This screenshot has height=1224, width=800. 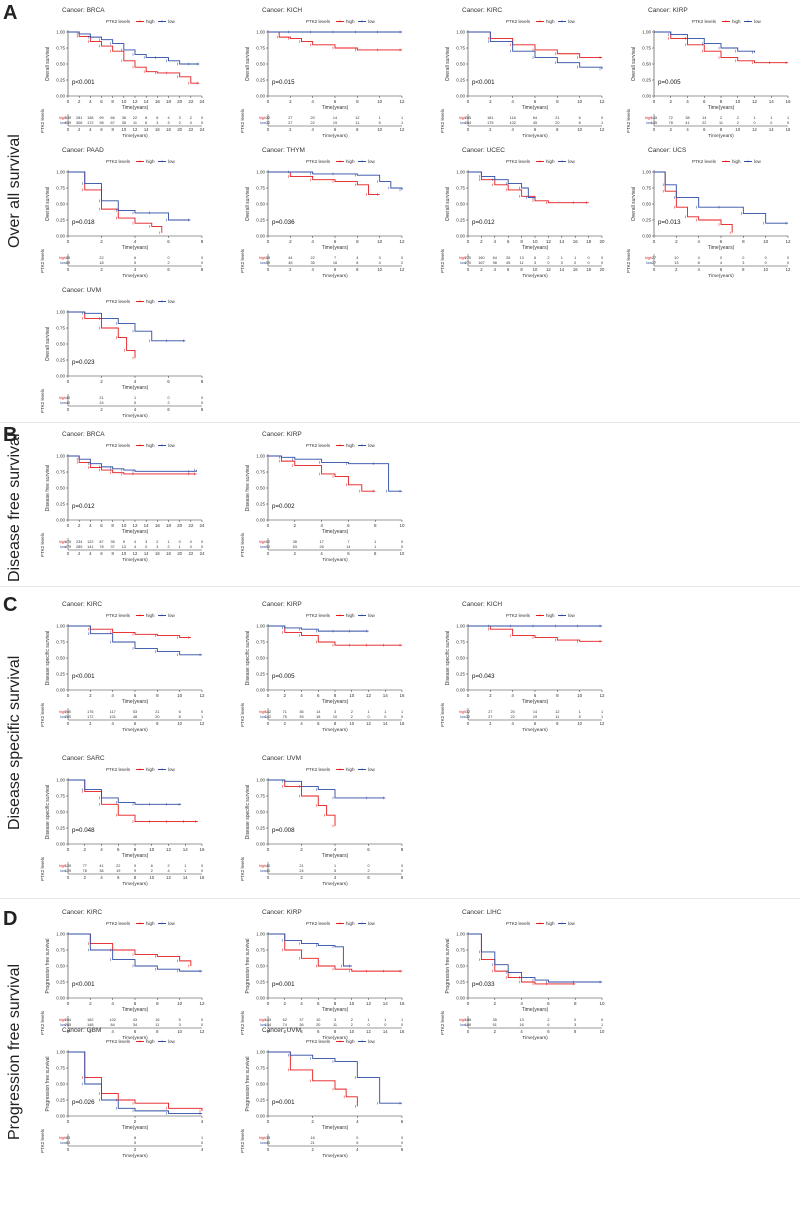 What do you see at coordinates (60, 64) in the screenshot?
I see `y-tick-label: 0.50` at bounding box center [60, 64].